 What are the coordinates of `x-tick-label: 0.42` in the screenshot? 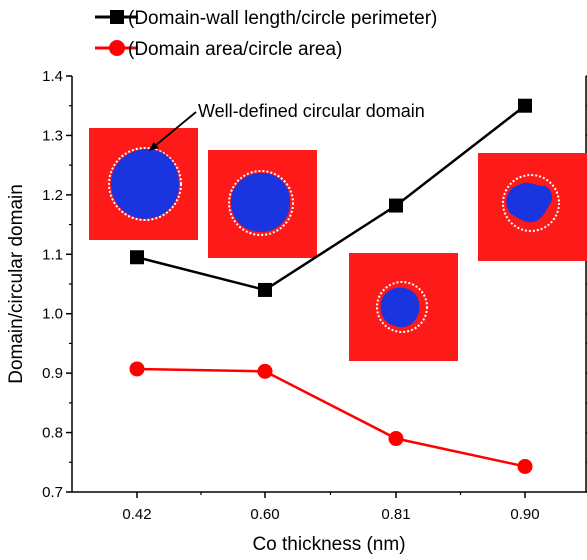 It's located at (136, 514).